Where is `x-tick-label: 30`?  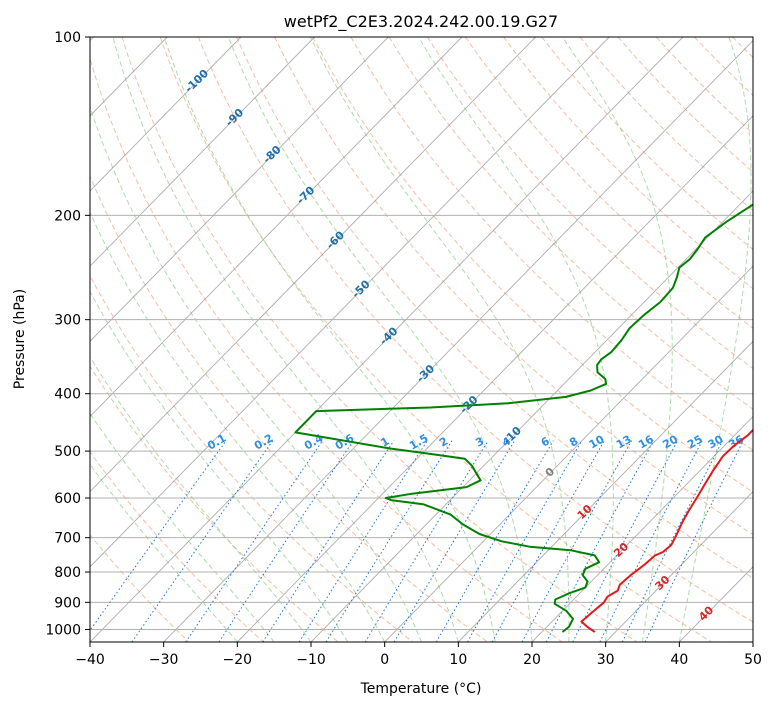 x-tick-label: 30 is located at coordinates (606, 660).